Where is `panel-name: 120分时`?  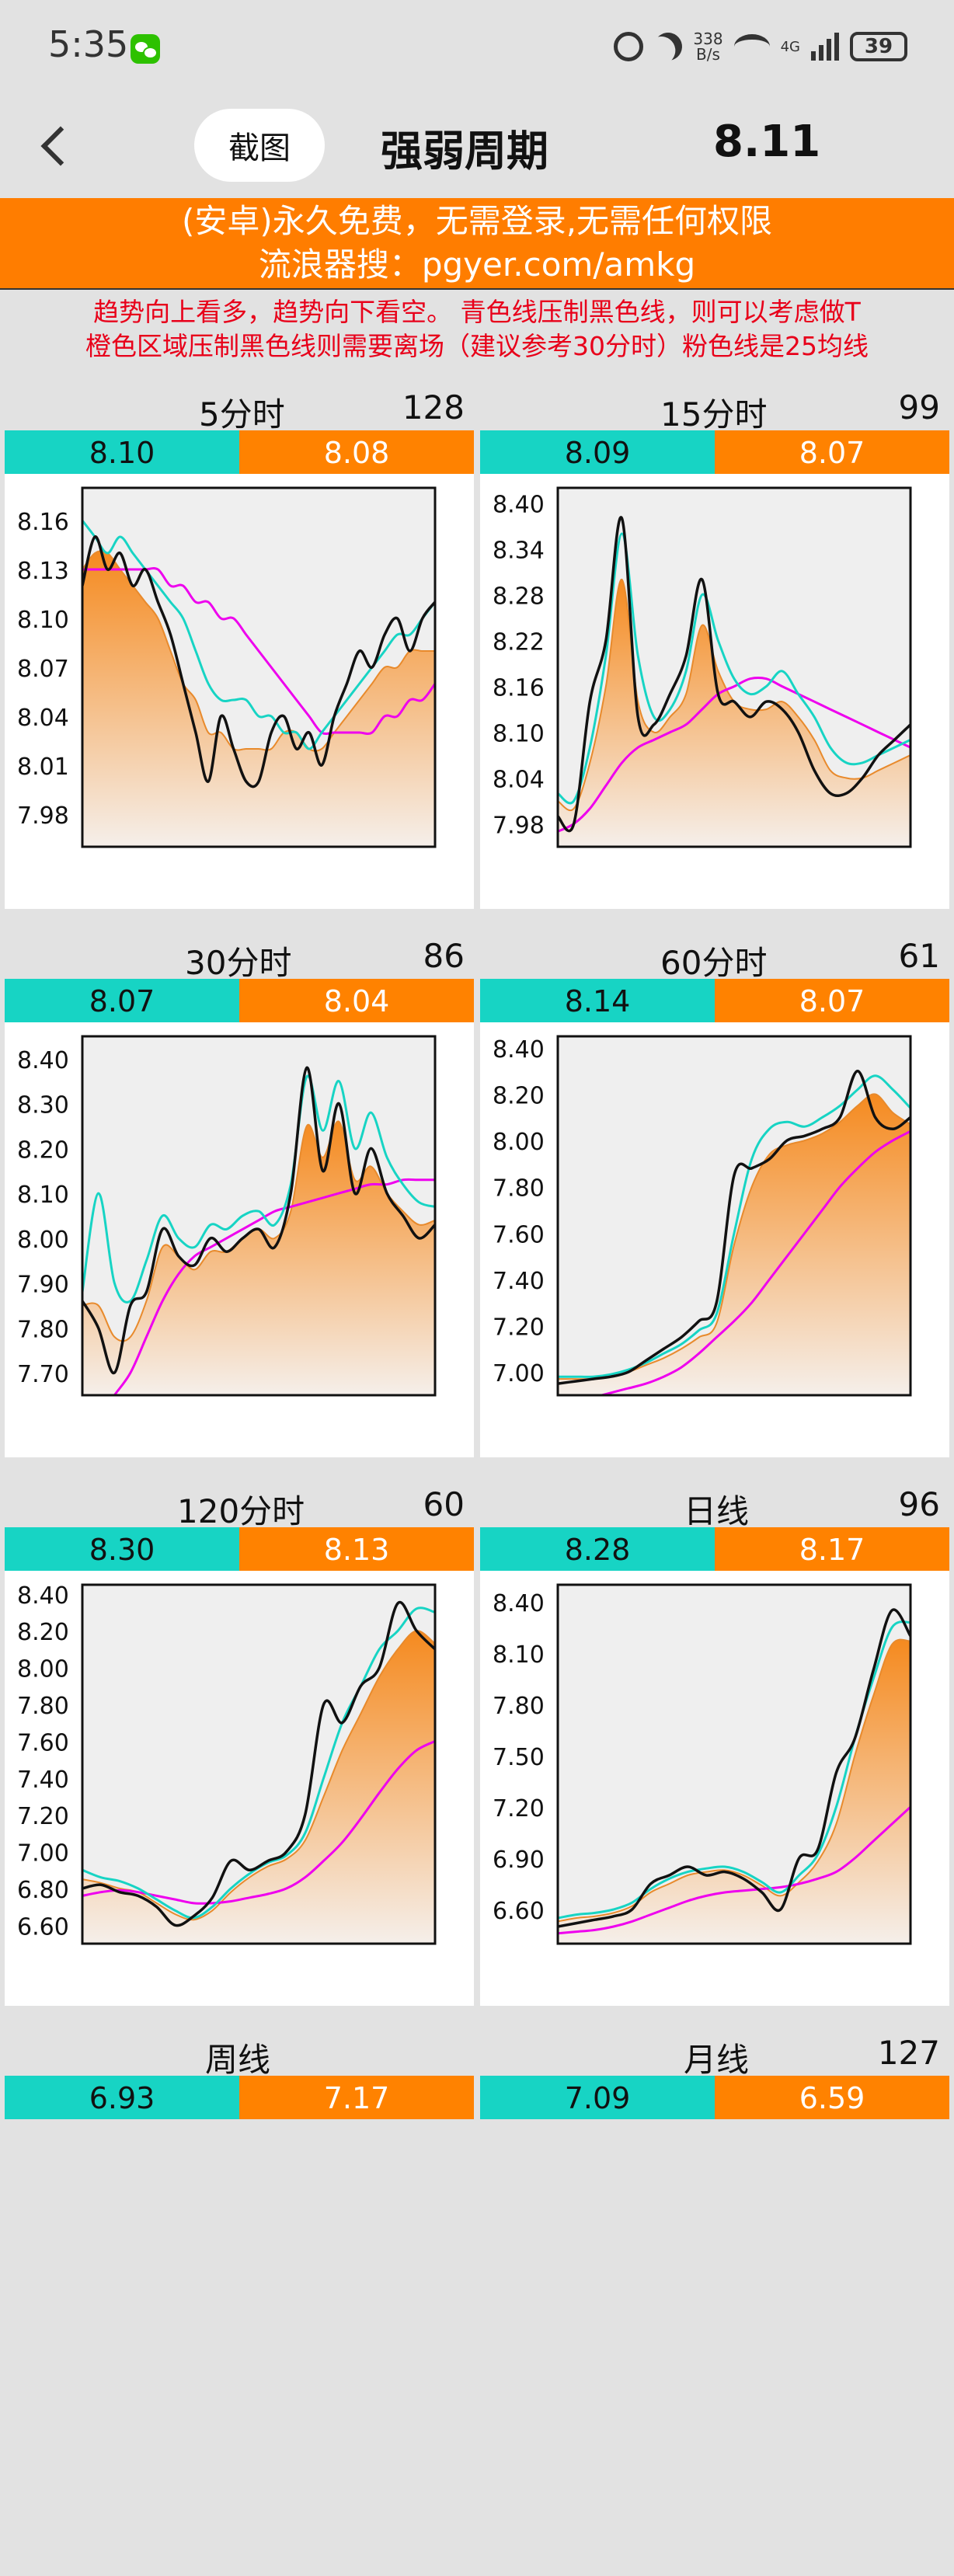
panel-name: 120分时 is located at coordinates (241, 1511).